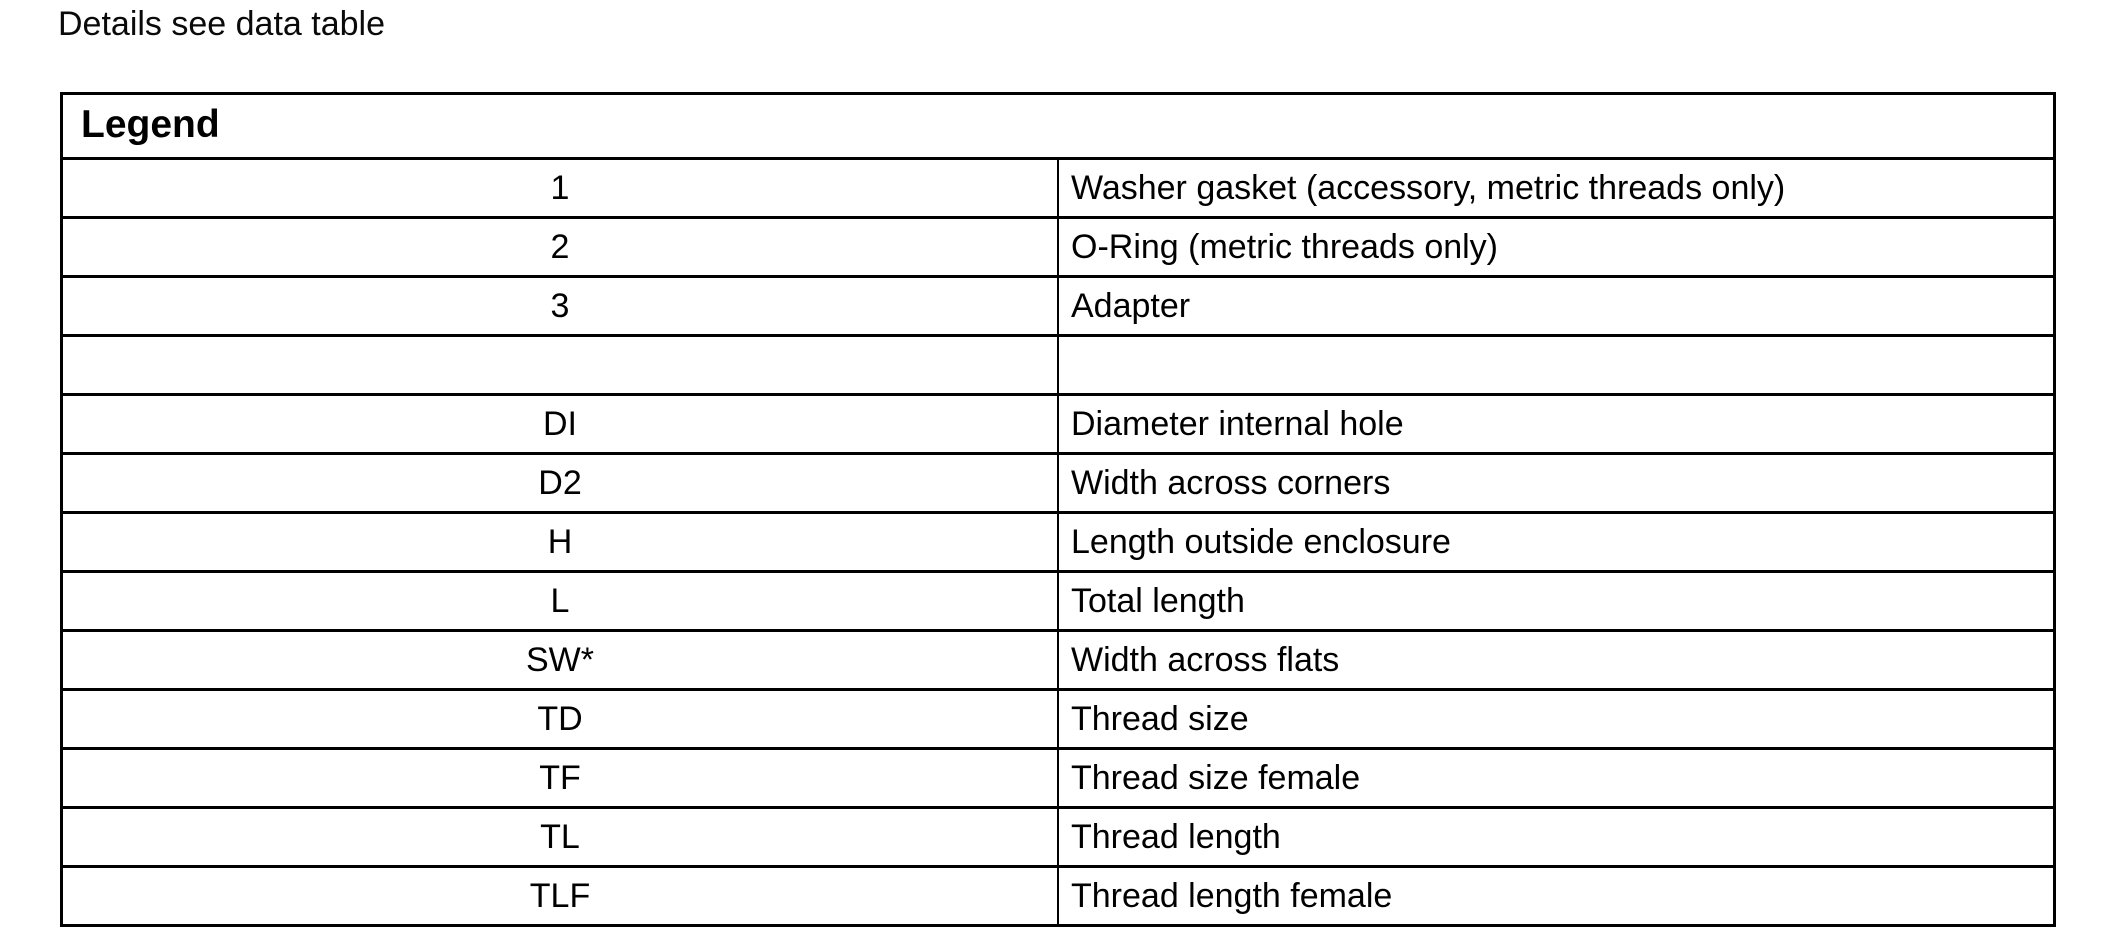 Image resolution: width=2126 pixels, height=945 pixels. I want to click on table-row: TL Thread length, so click(1058, 837).